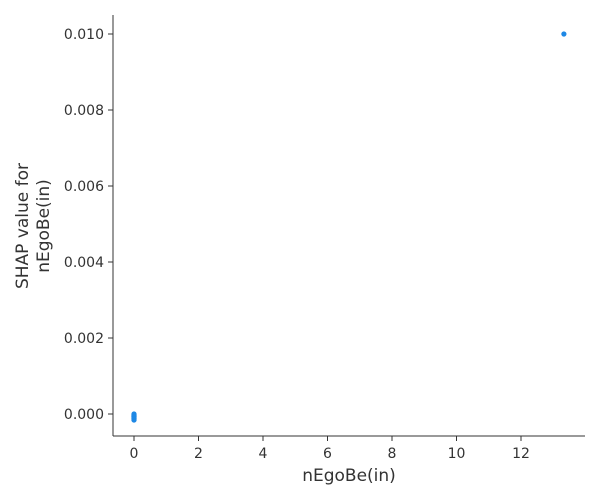  Describe the element at coordinates (88, 225) in the screenshot. I see `y-axis-ticks: 0.000 0.002 0.004 0.006 0.008 0.010` at that location.